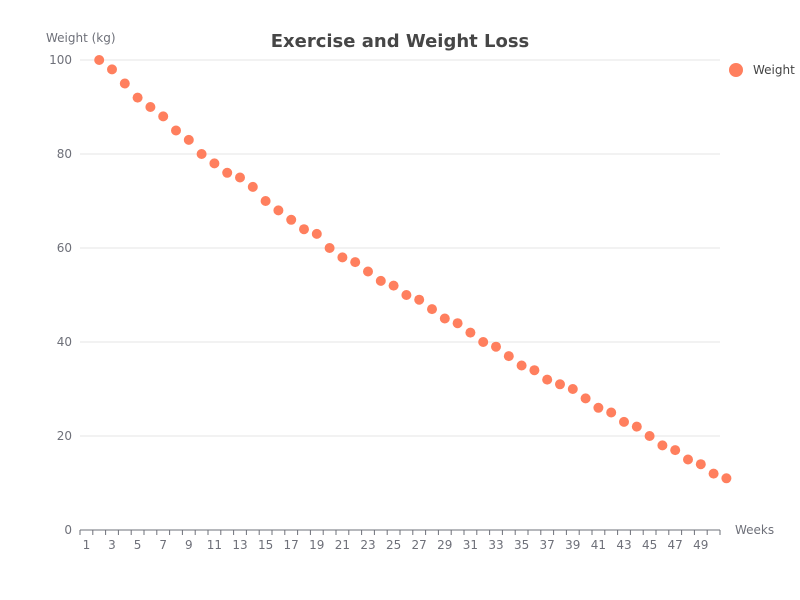  What do you see at coordinates (316, 545) in the screenshot?
I see `x-tick-label: 19` at bounding box center [316, 545].